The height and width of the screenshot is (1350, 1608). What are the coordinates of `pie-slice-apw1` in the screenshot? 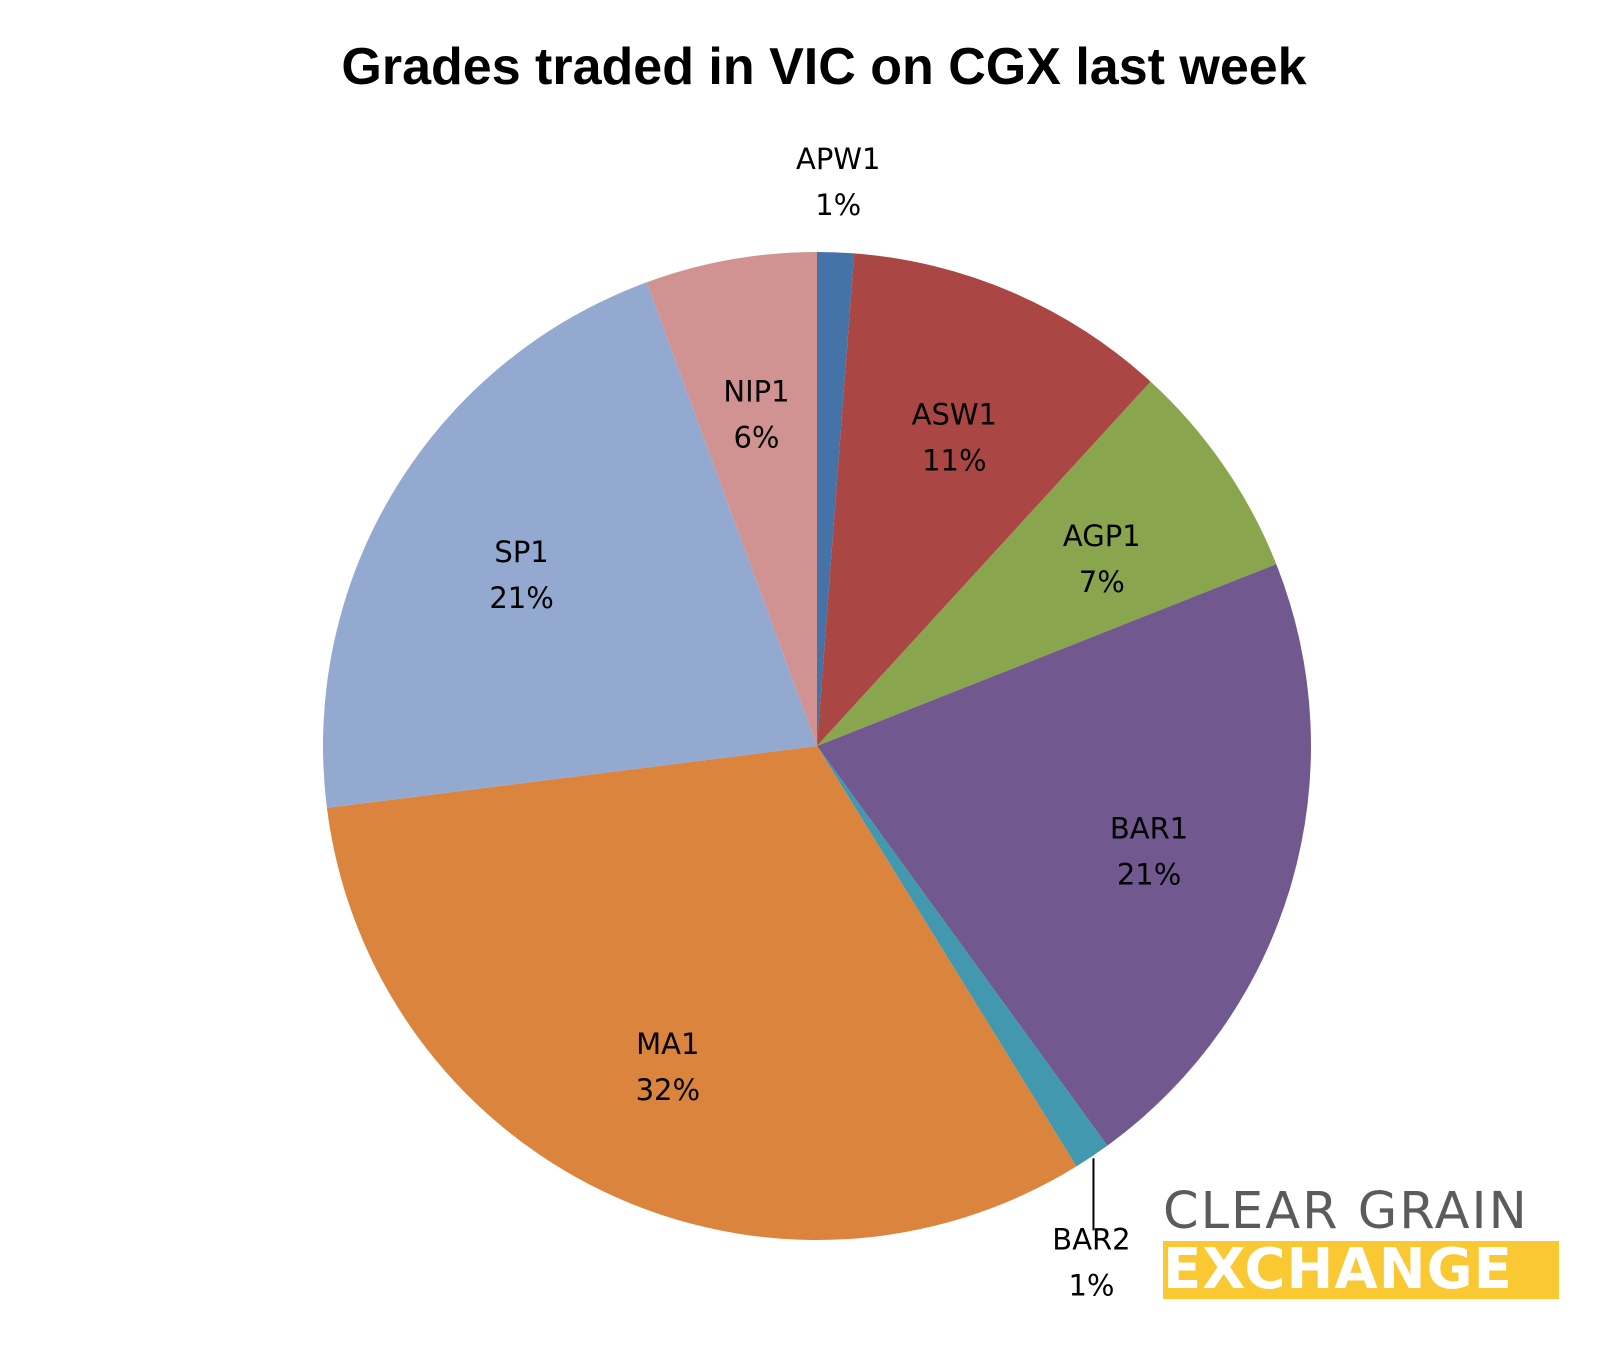 It's located at (836, 499).